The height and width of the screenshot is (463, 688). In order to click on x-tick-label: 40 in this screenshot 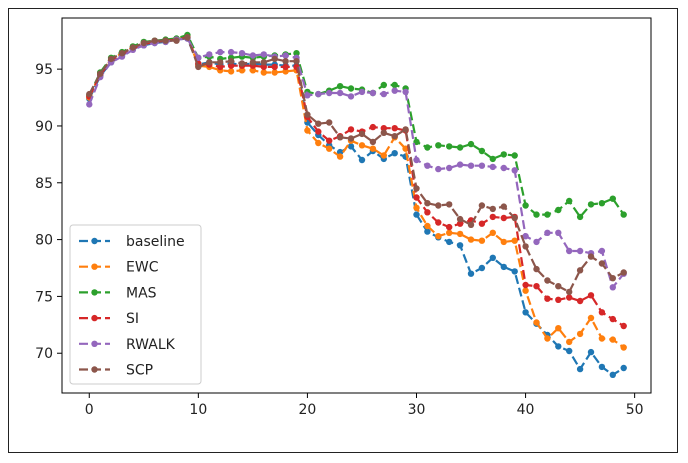, I will do `click(526, 410)`.